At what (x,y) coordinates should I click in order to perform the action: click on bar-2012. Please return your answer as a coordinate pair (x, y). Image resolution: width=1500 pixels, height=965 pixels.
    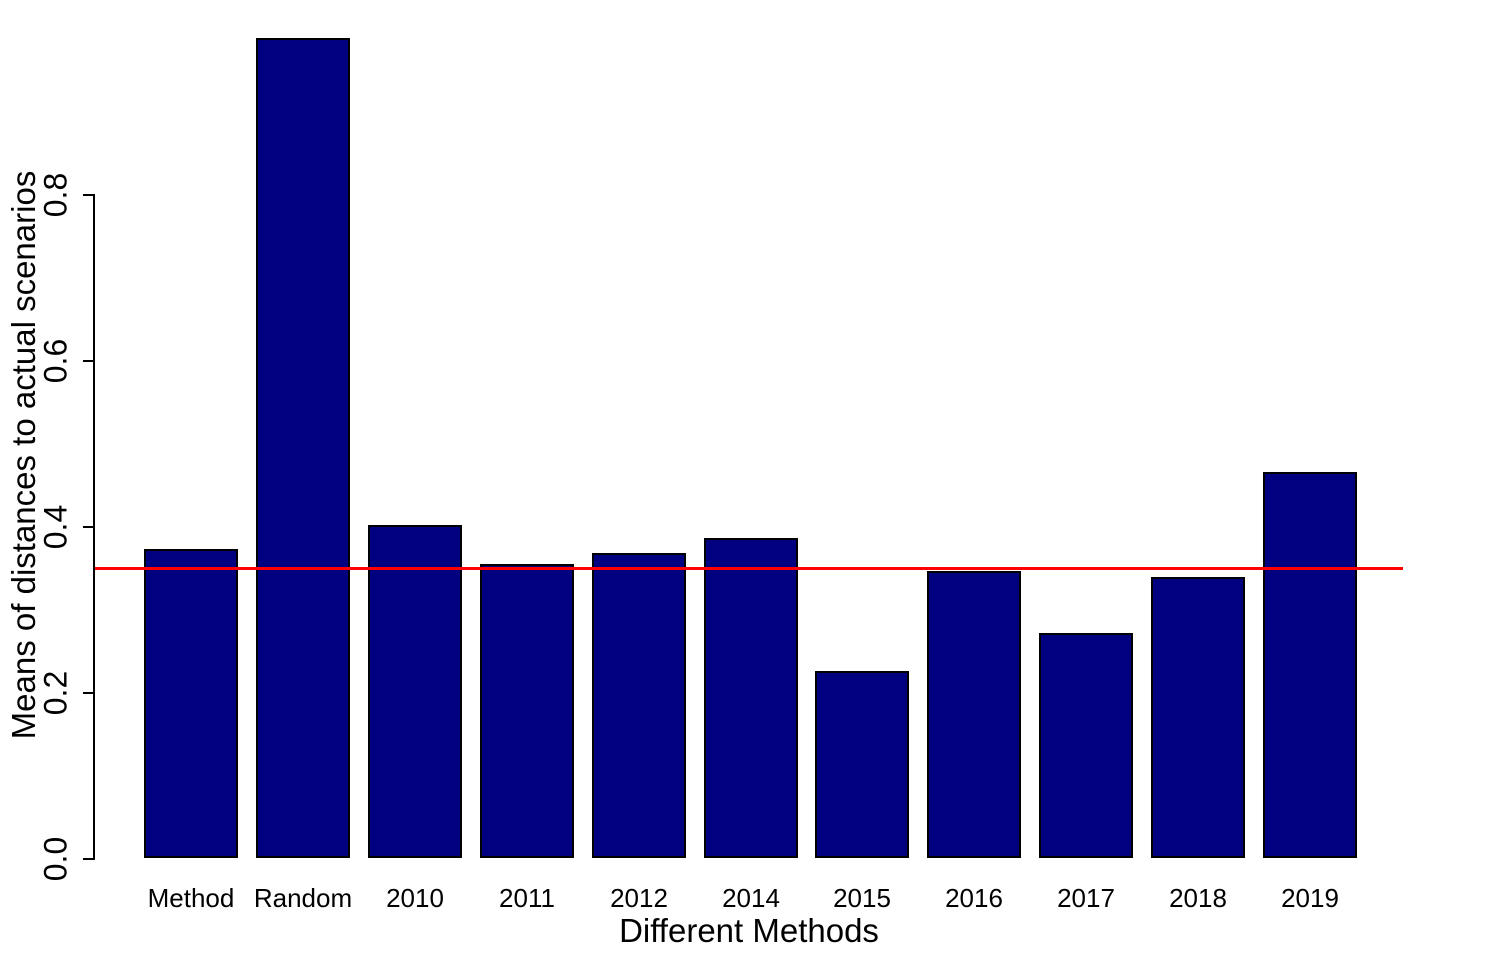
    Looking at the image, I should click on (639, 705).